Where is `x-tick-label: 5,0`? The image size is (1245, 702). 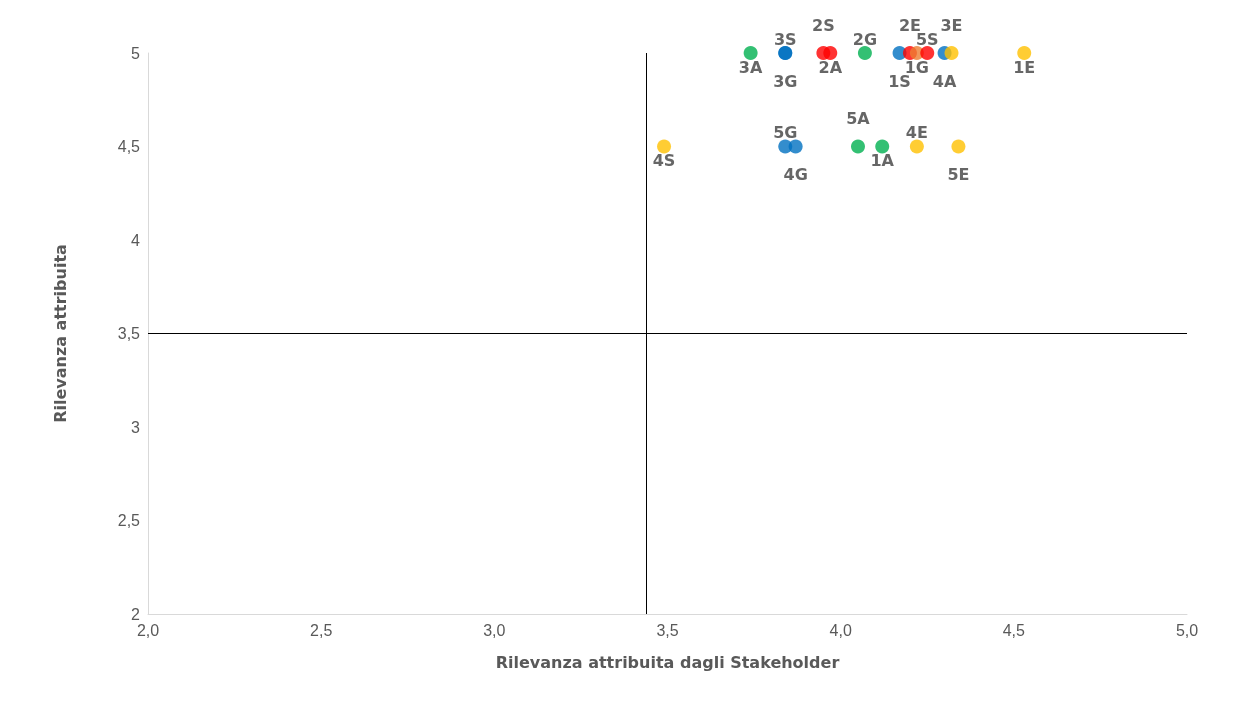 x-tick-label: 5,0 is located at coordinates (1187, 630).